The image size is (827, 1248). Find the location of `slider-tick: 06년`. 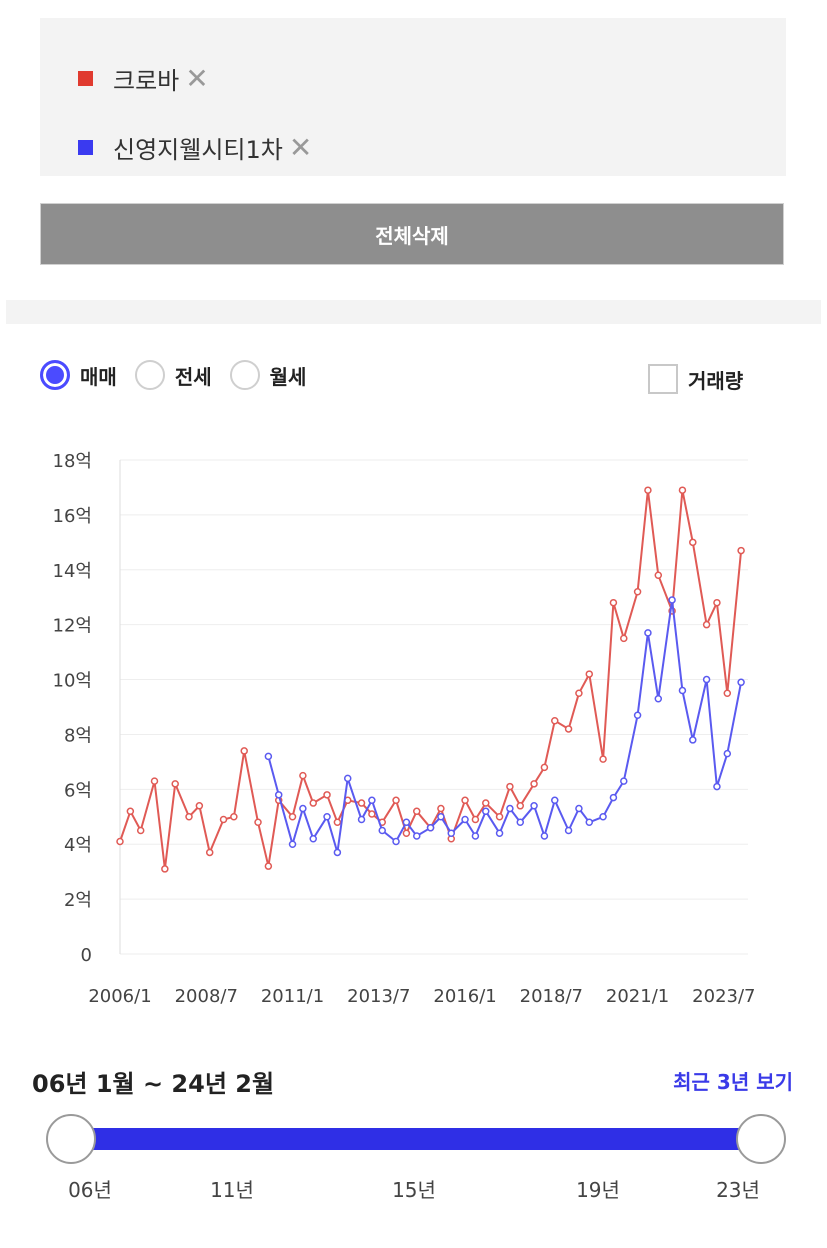

slider-tick: 06년 is located at coordinates (90, 1190).